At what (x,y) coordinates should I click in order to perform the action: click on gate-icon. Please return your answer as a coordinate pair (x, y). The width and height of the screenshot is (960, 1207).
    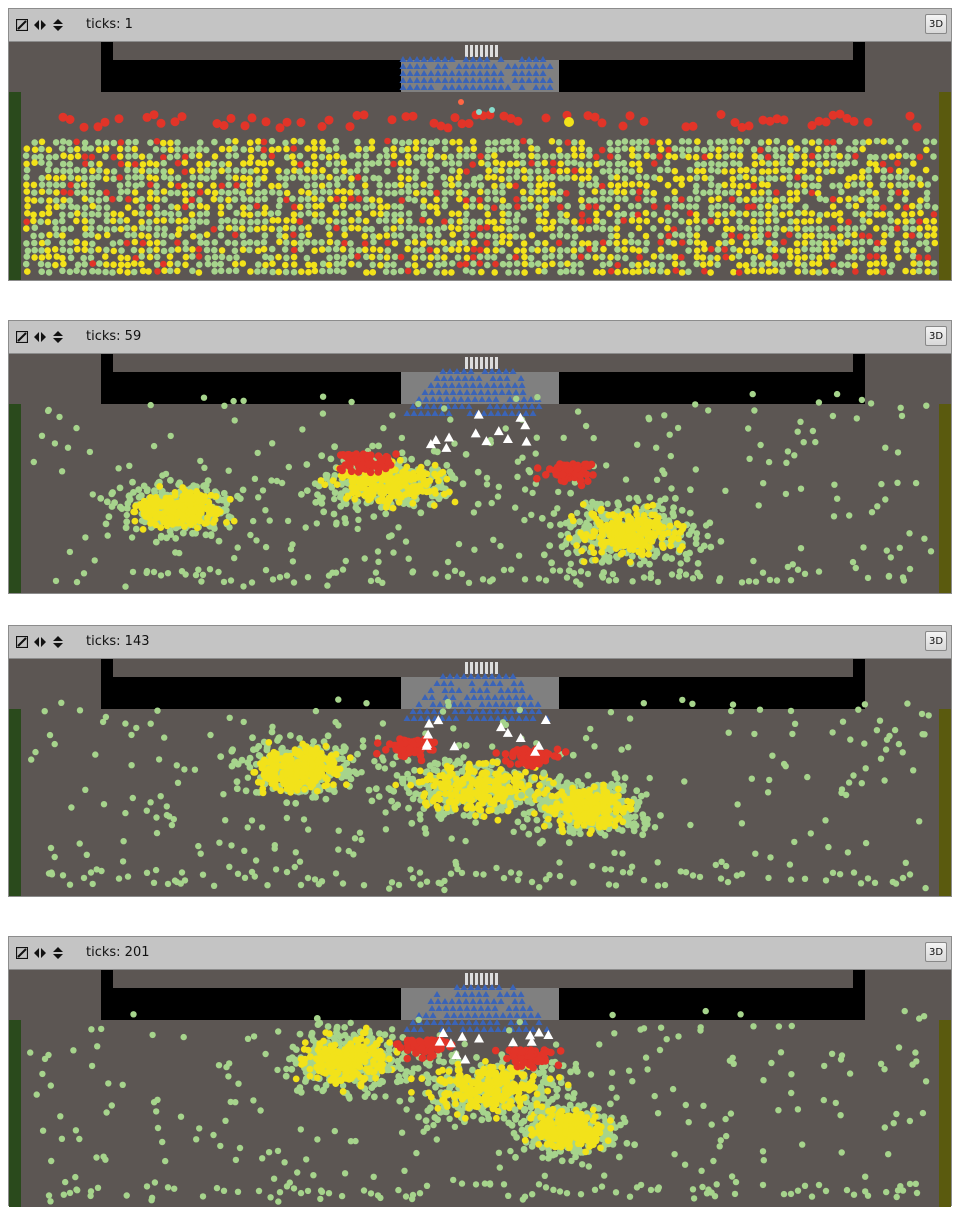
    Looking at the image, I should click on (481, 668).